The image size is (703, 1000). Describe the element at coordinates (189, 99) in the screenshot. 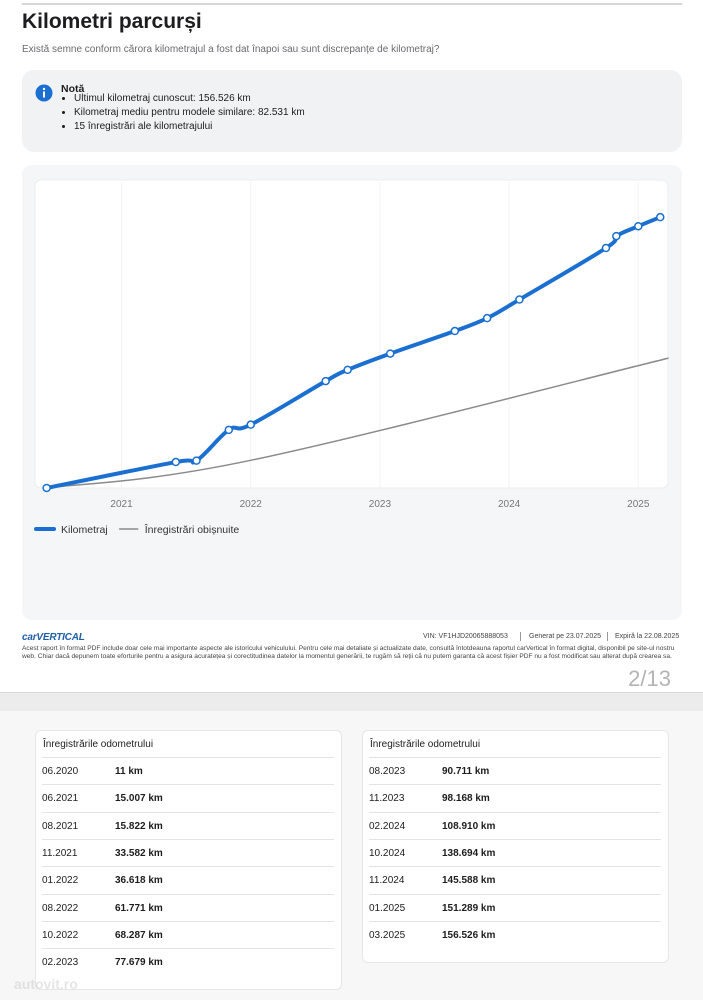

I see `note-item: Ultimul kilometraj cunoscut: 156.526 km` at that location.